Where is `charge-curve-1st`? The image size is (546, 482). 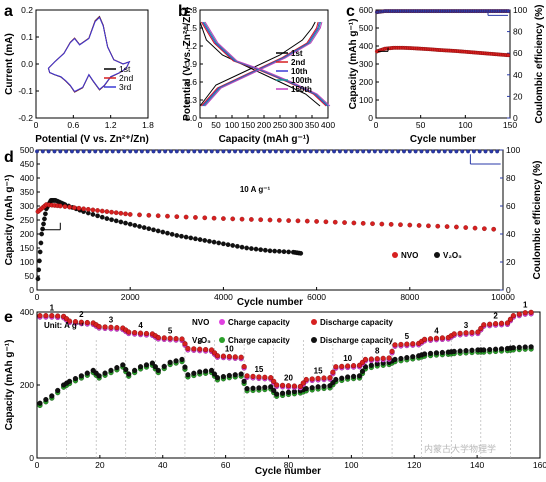
charge-curve-1st is located at coordinates (257, 64).